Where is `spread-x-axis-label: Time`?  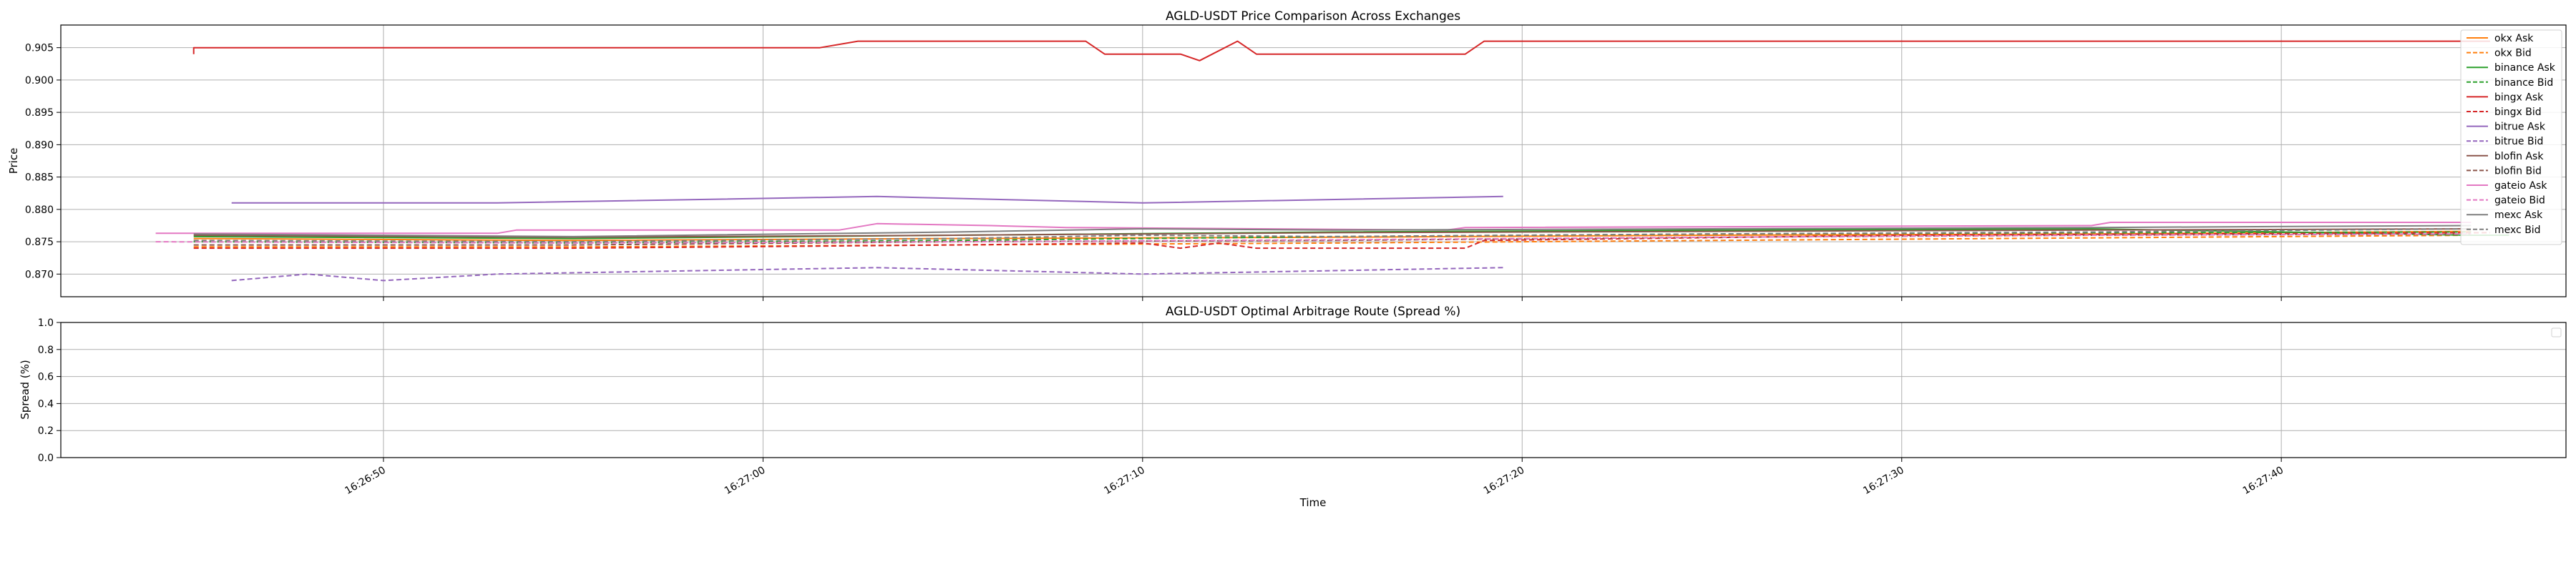
spread-x-axis-label: Time is located at coordinates (1313, 502).